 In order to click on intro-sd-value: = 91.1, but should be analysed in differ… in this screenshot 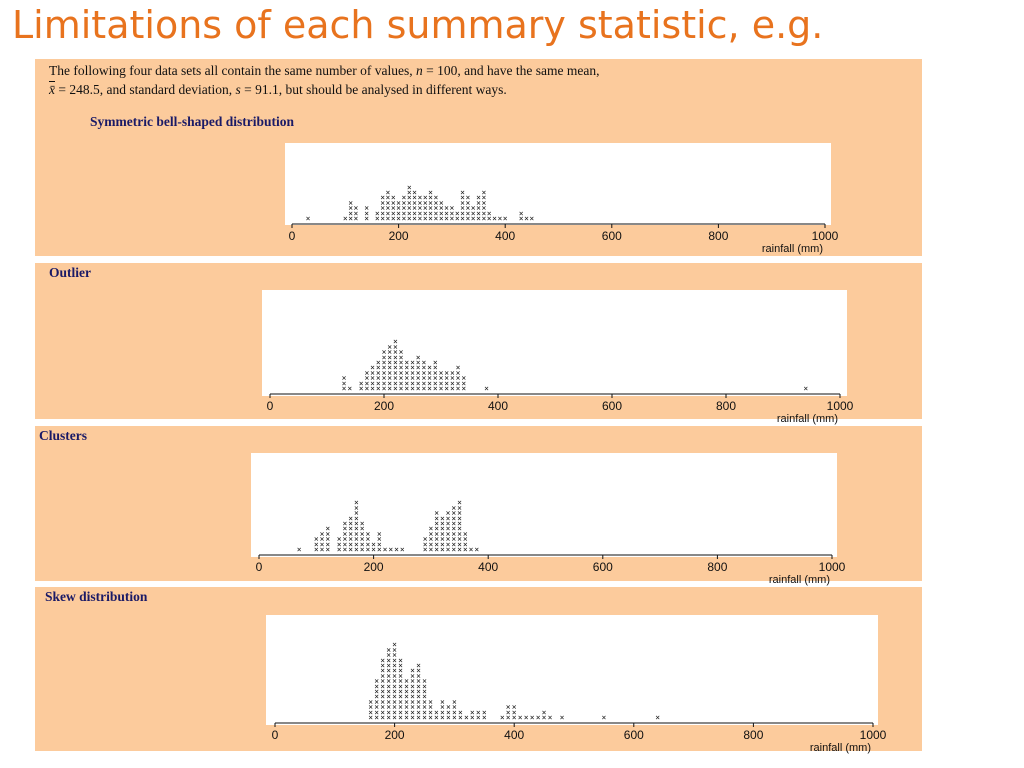, I will do `click(373, 89)`.